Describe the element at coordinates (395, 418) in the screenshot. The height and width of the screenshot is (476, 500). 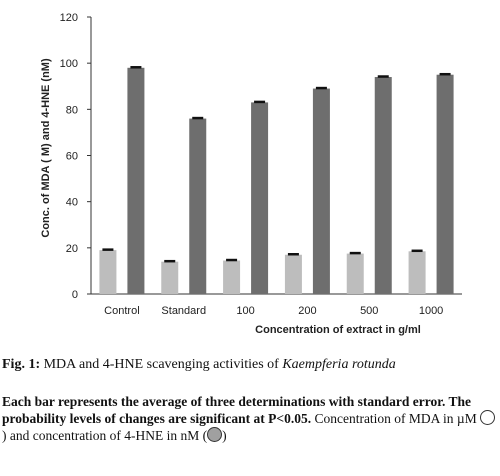
I see `note-mda: Concentration of MDA in µM` at that location.